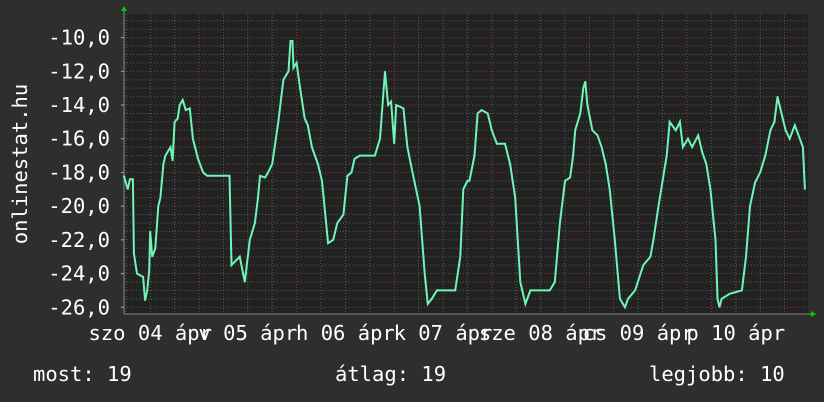 This screenshot has width=824, height=402. I want to click on y-tick-label: -14,0, so click(79, 105).